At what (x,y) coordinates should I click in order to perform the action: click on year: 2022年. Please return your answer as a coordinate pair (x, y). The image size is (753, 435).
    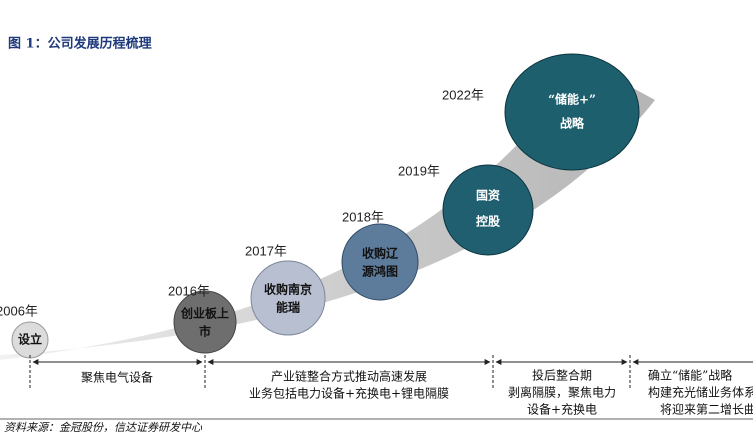
    Looking at the image, I should click on (463, 94).